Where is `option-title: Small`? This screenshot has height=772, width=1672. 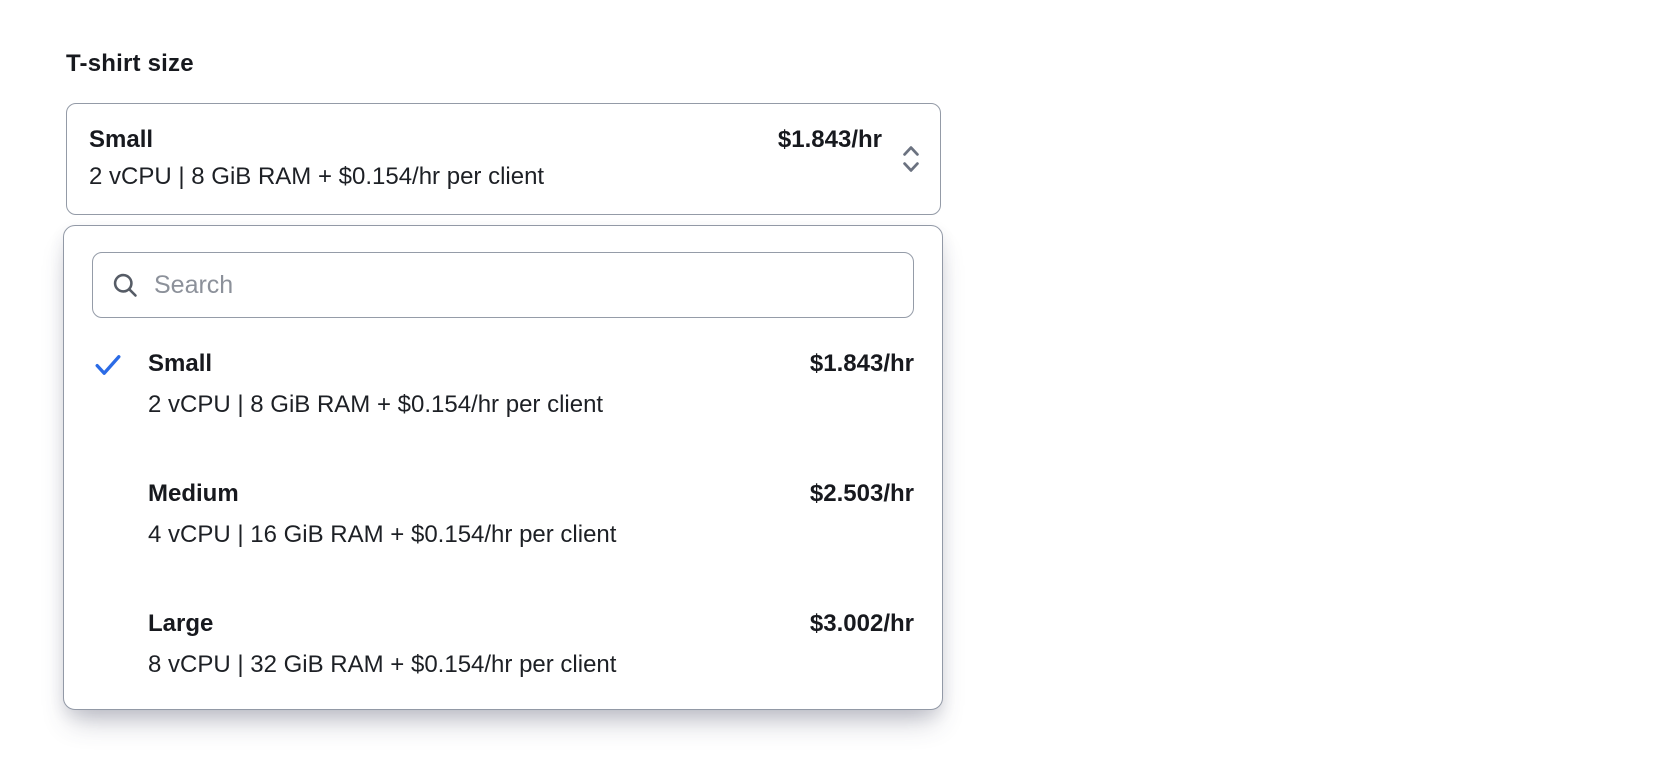 option-title: Small is located at coordinates (180, 363).